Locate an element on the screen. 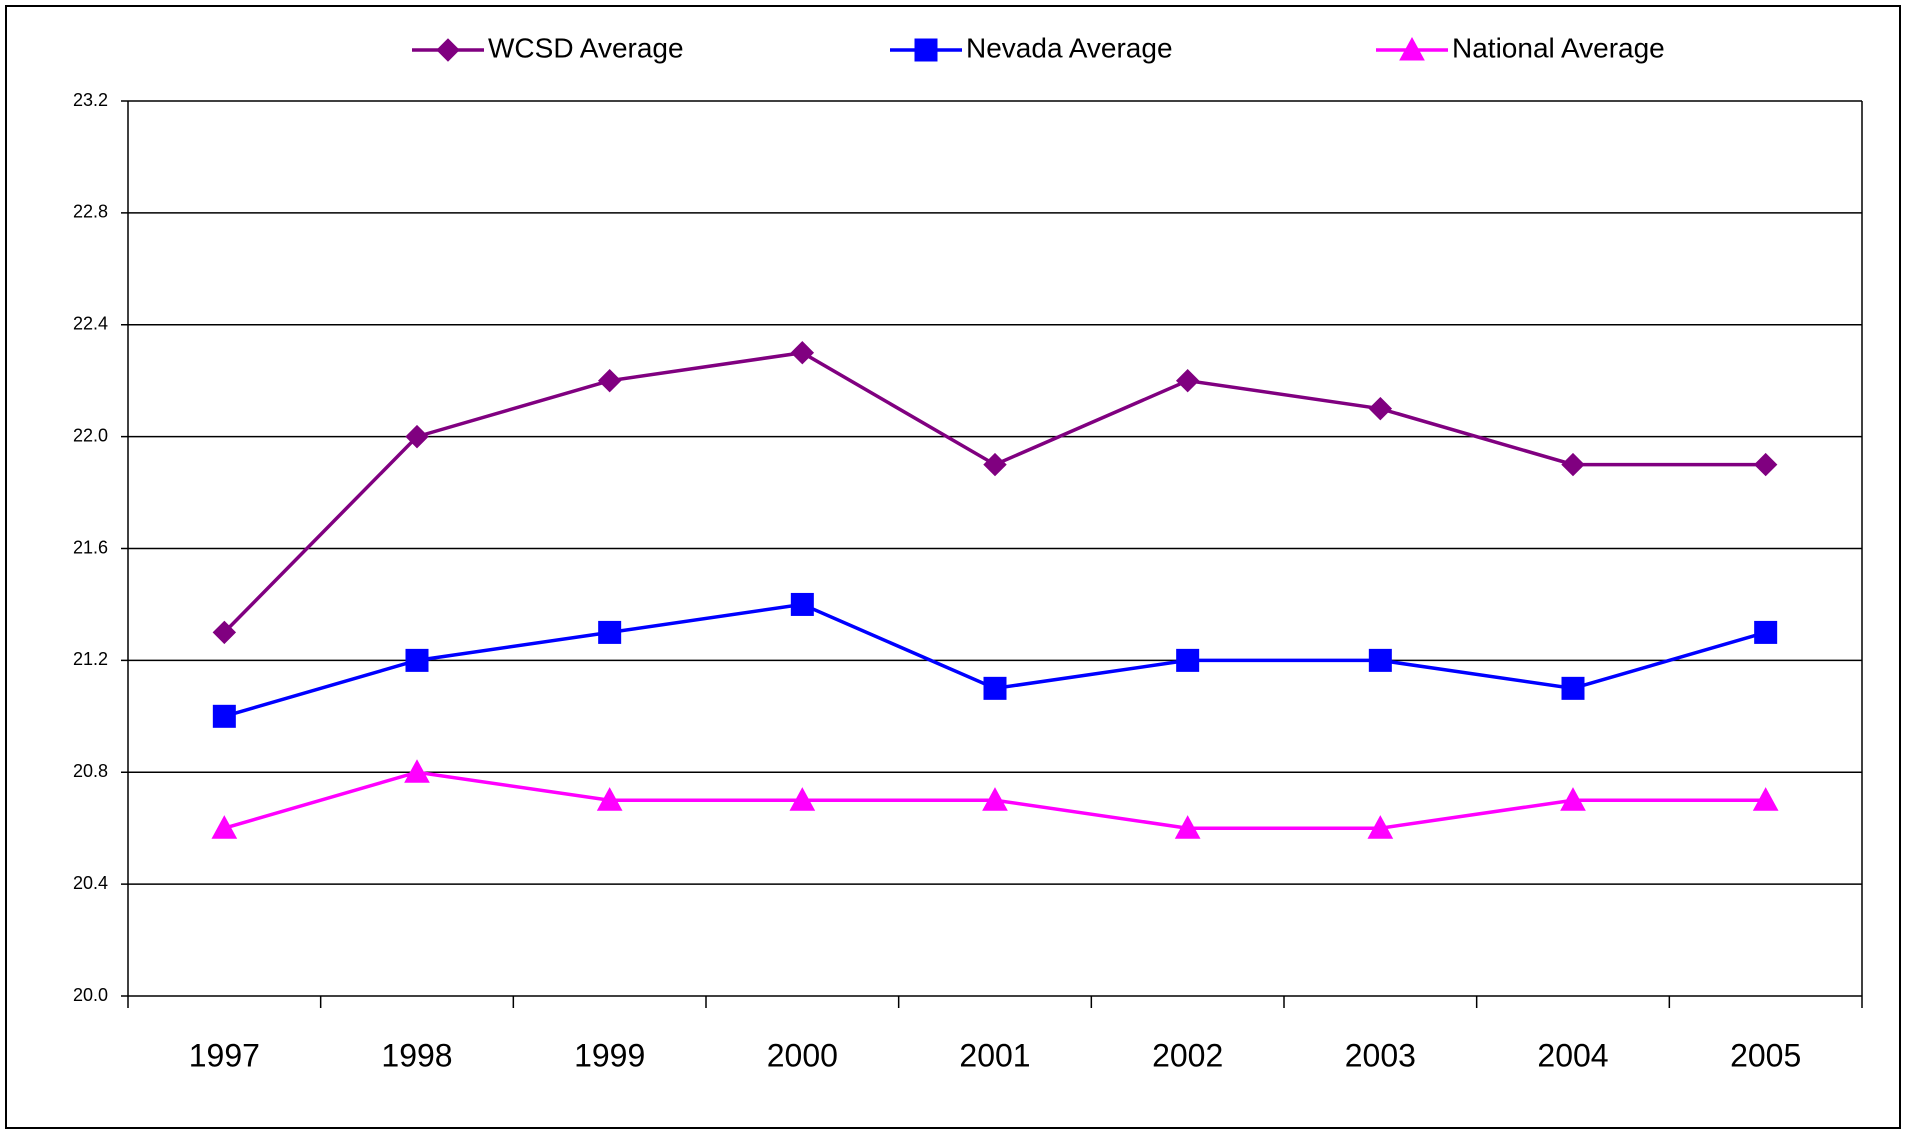  x-tick-label: 1998 is located at coordinates (416, 1055).